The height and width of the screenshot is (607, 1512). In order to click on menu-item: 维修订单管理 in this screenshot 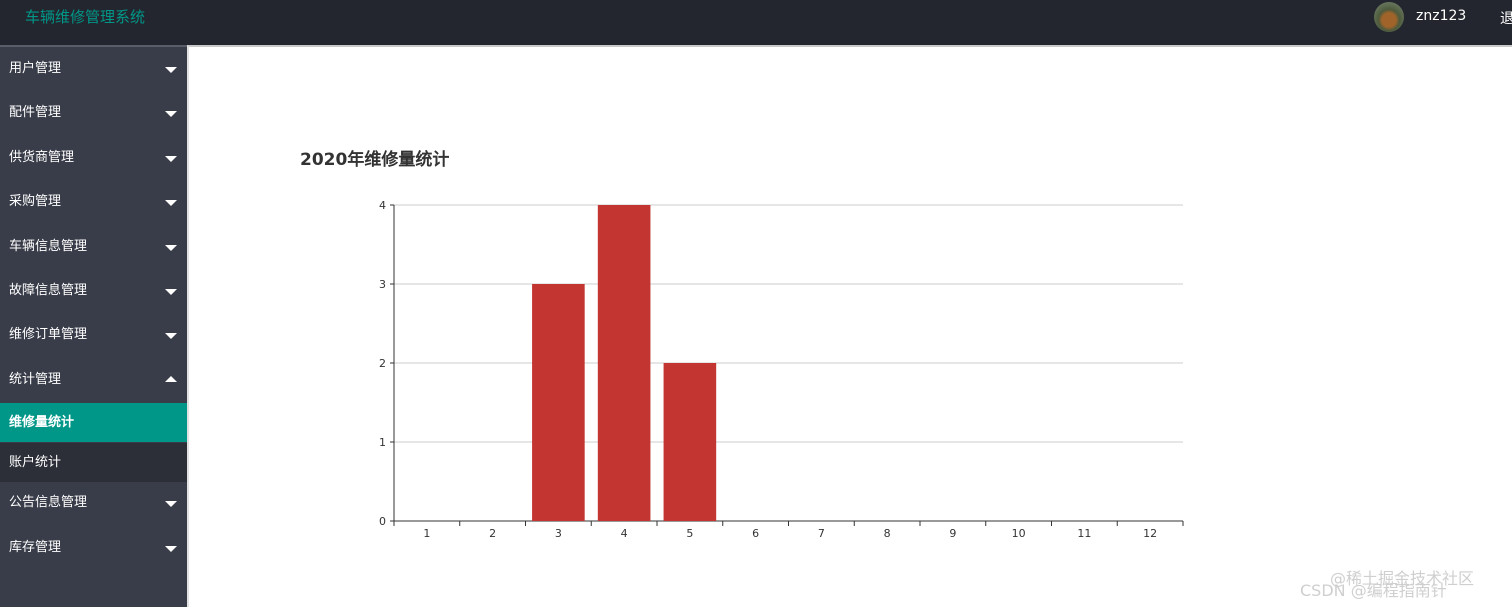, I will do `click(93, 335)`.